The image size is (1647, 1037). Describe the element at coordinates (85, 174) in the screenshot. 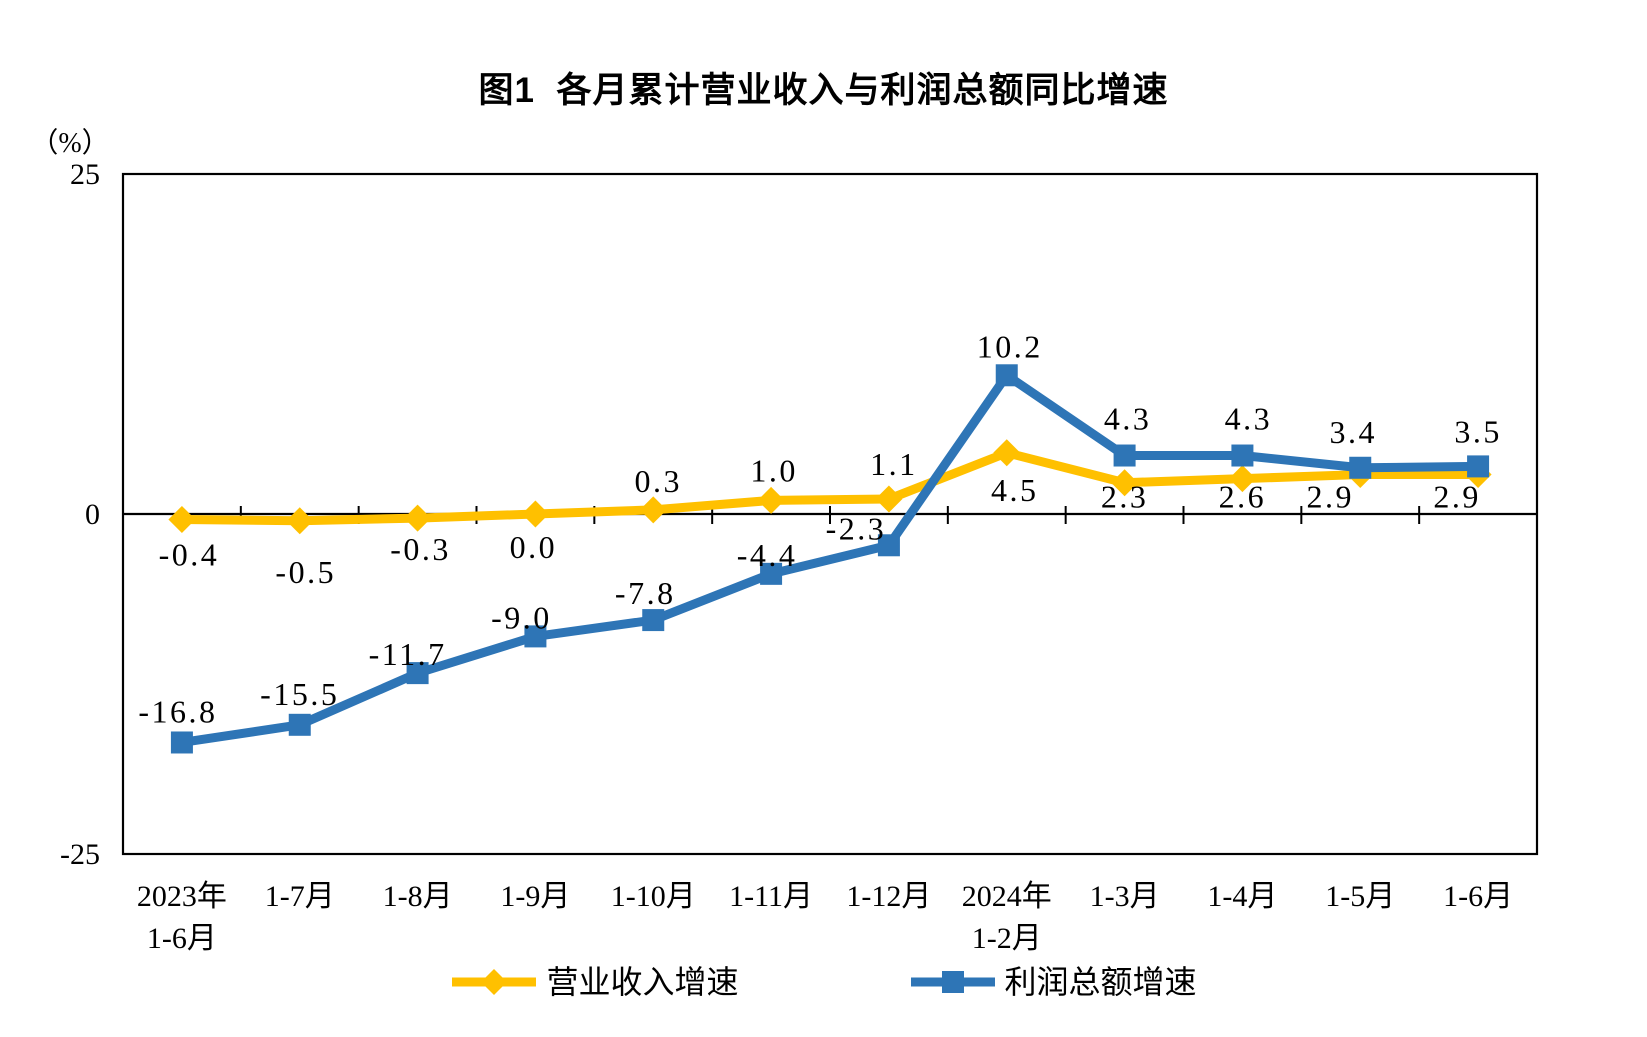

I see `y-axis-label: 25` at that location.